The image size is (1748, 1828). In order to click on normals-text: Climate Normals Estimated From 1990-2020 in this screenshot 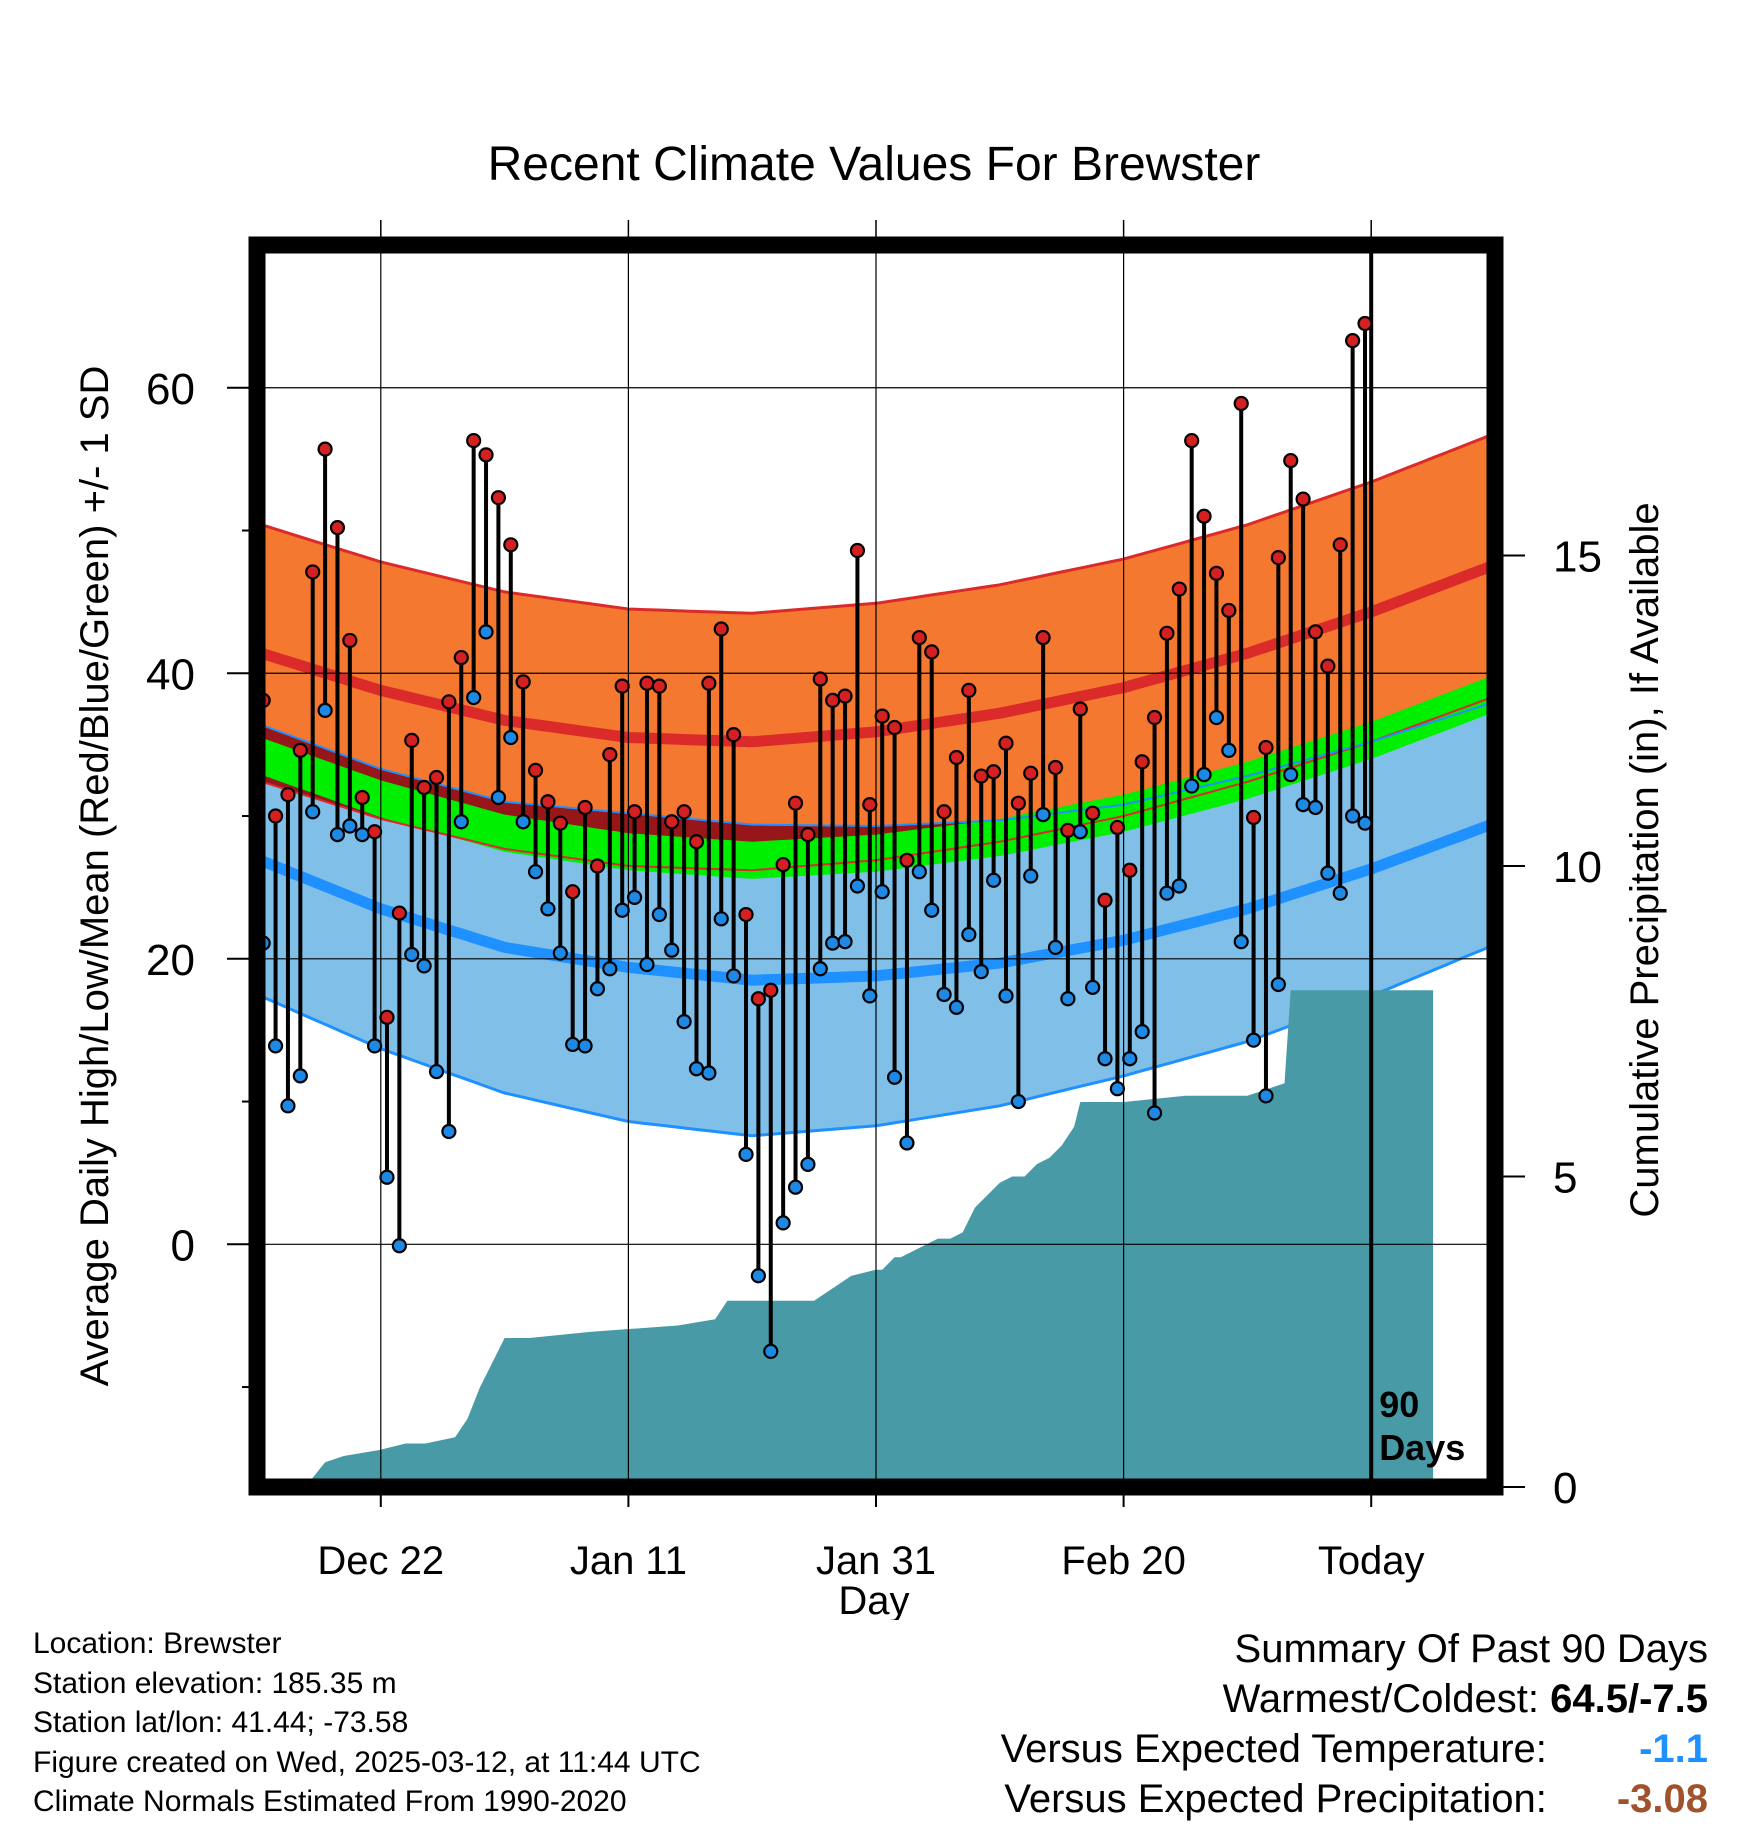, I will do `click(330, 1801)`.